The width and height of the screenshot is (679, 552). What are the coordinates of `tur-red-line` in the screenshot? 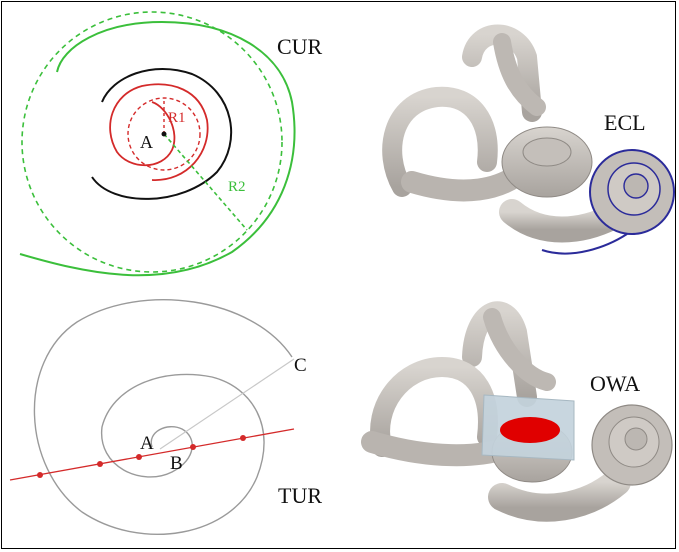 It's located at (152, 454).